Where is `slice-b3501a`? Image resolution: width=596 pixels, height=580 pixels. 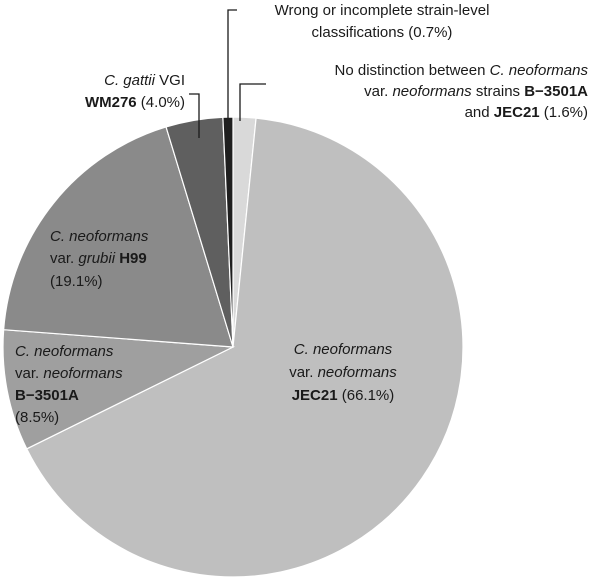 slice-b3501a is located at coordinates (119, 389).